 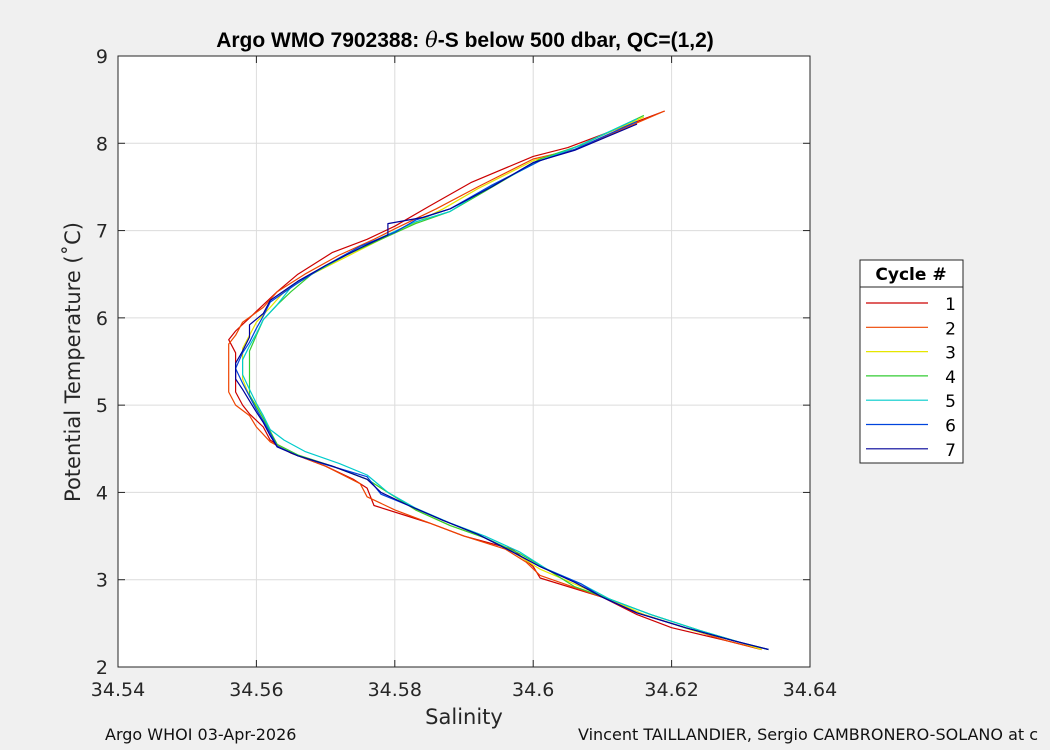 What do you see at coordinates (102, 57) in the screenshot?
I see `y-tick-label: 9` at bounding box center [102, 57].